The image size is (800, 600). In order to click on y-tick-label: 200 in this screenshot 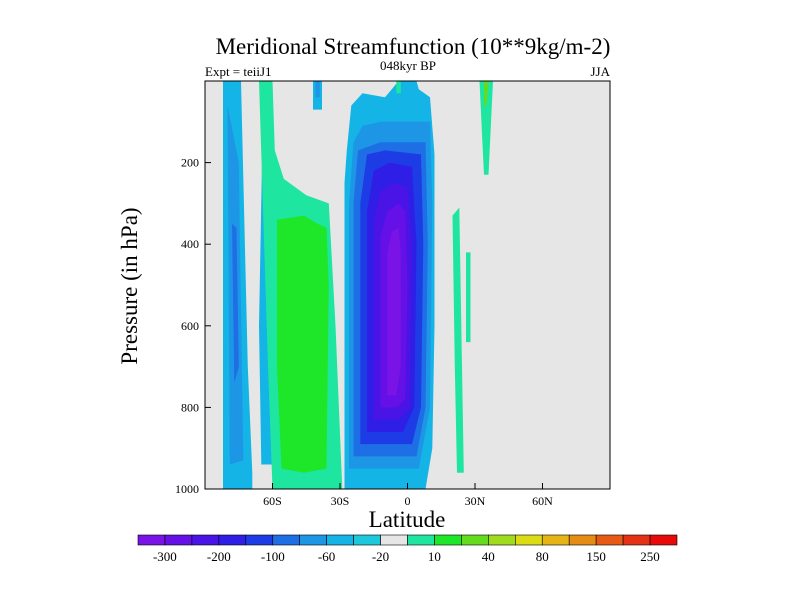, I will do `click(190, 163)`.